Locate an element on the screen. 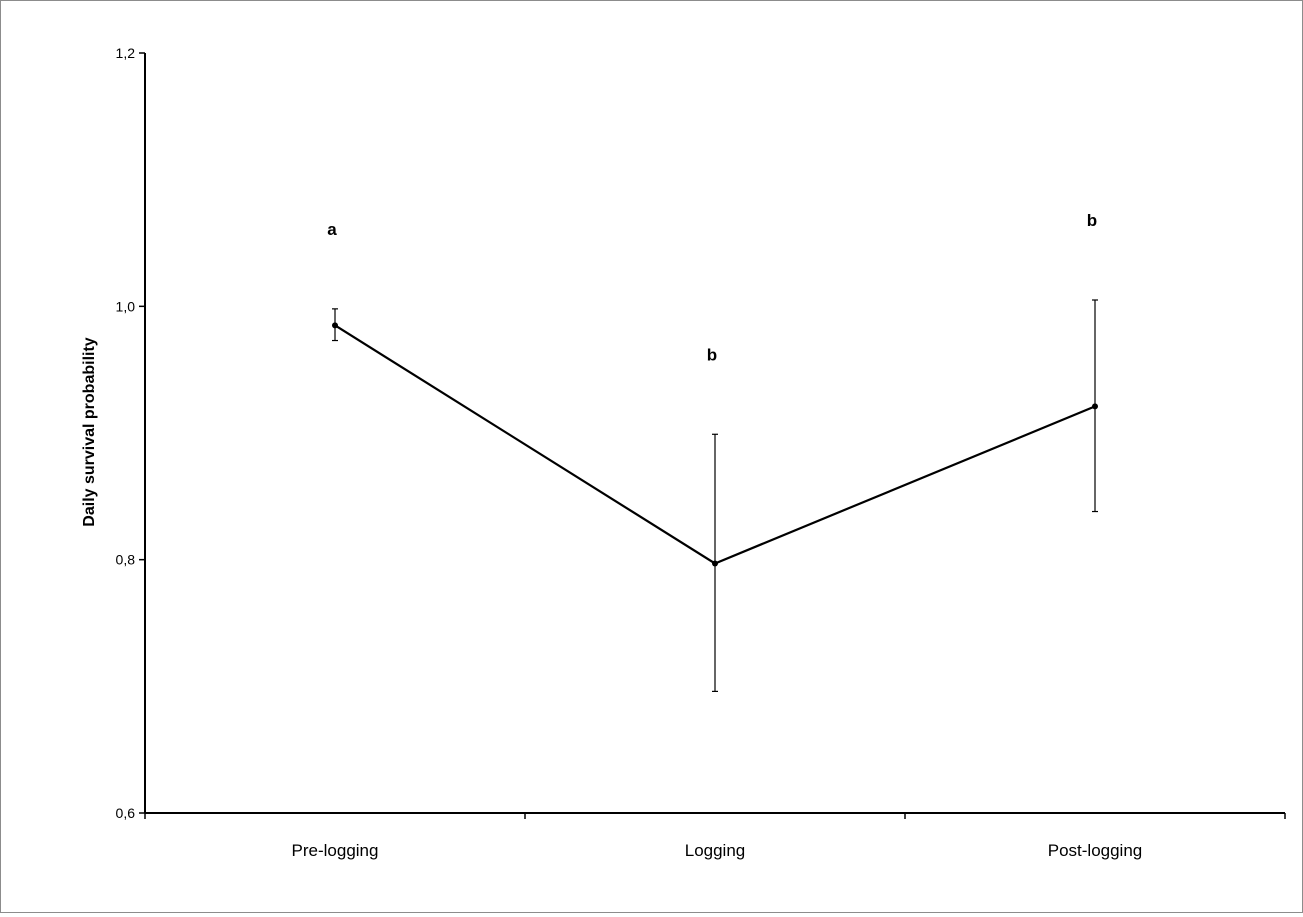  x-tick-label: Pre-logging is located at coordinates (335, 850).